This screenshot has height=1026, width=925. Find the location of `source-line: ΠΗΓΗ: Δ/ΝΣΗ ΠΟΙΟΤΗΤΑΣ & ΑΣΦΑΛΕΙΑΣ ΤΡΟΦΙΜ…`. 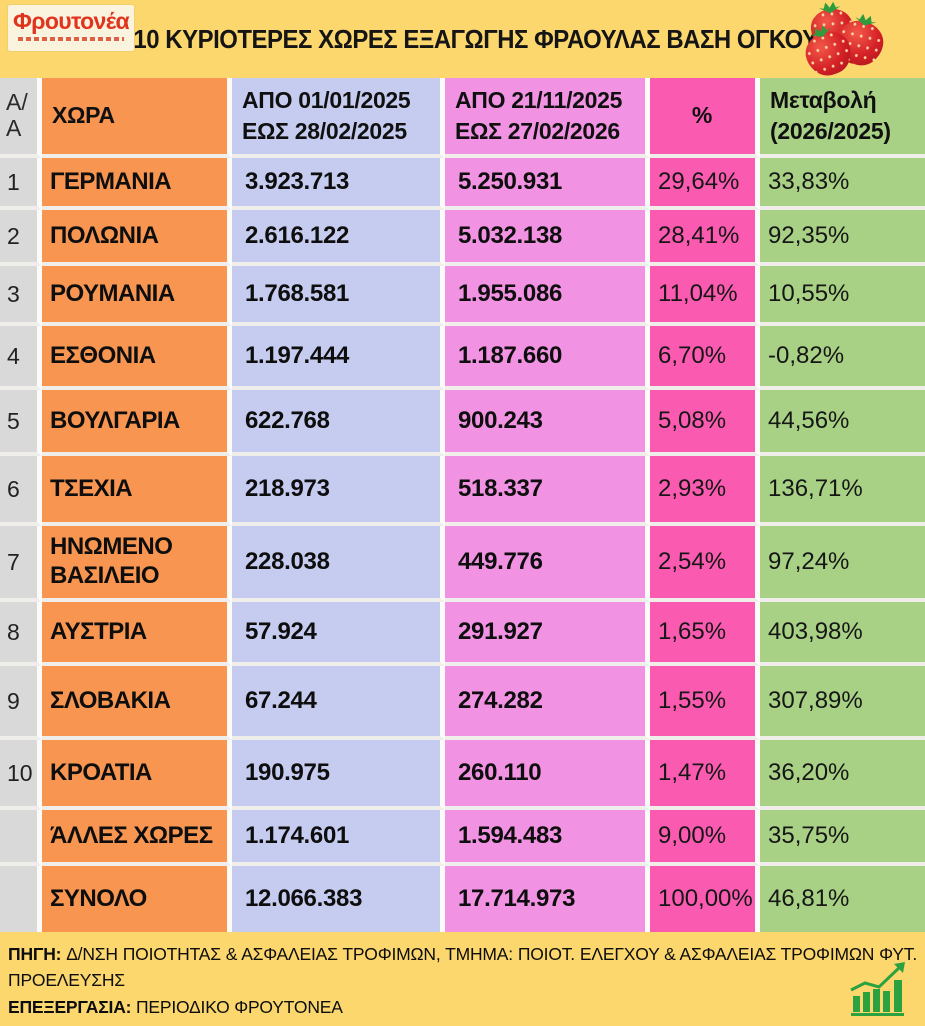

source-line: ΠΗΓΗ: Δ/ΝΣΗ ΠΟΙΟΤΗΤΑΣ & ΑΣΦΑΛΕΙΑΣ ΤΡΟΦΙΜ… is located at coordinates (462, 967).